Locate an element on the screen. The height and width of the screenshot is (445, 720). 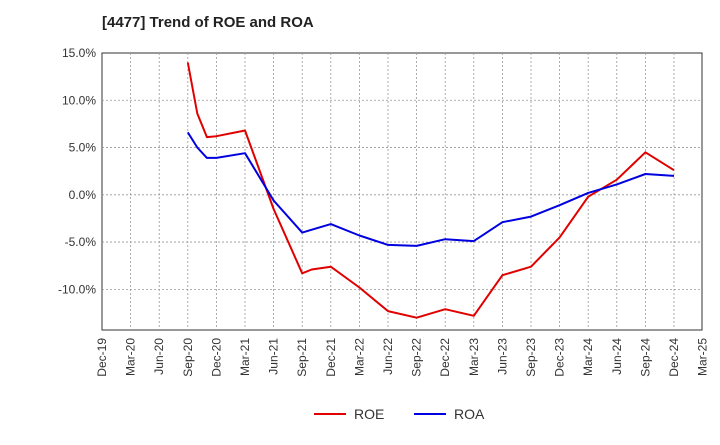
x-tick-label: Dec-21 is located at coordinates (331, 357).